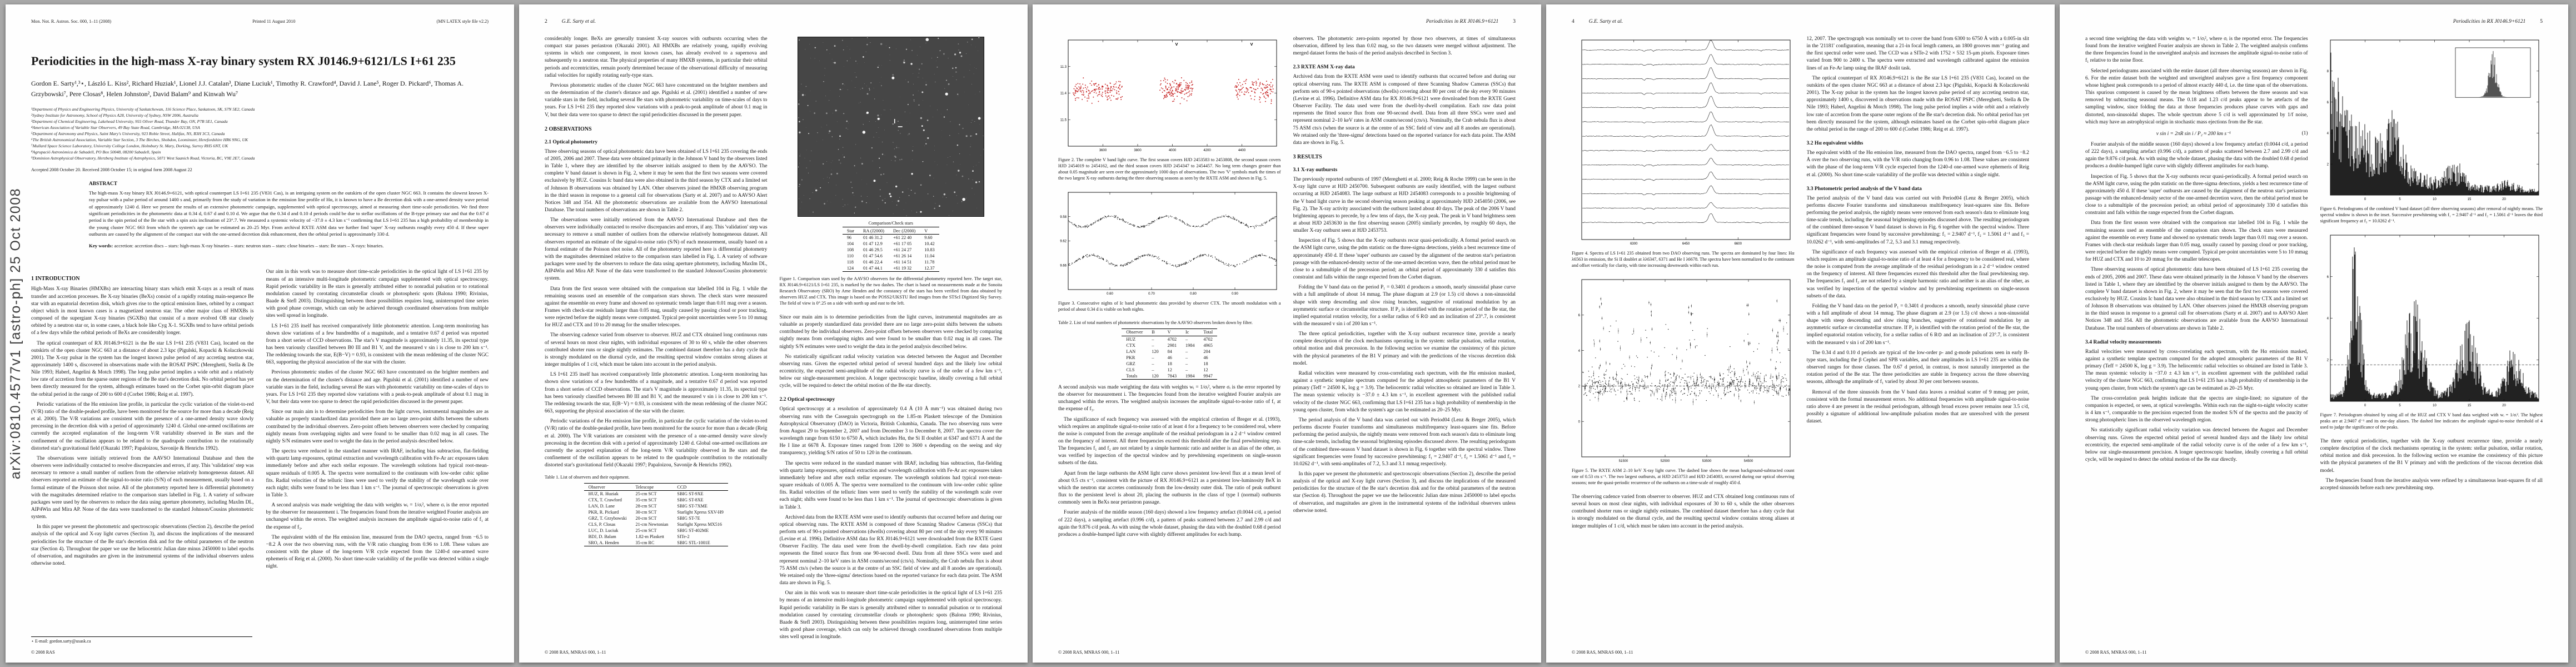 This screenshot has width=2576, height=667. What do you see at coordinates (1665, 461) in the screenshot?
I see `svg-text: 52500` at bounding box center [1665, 461].